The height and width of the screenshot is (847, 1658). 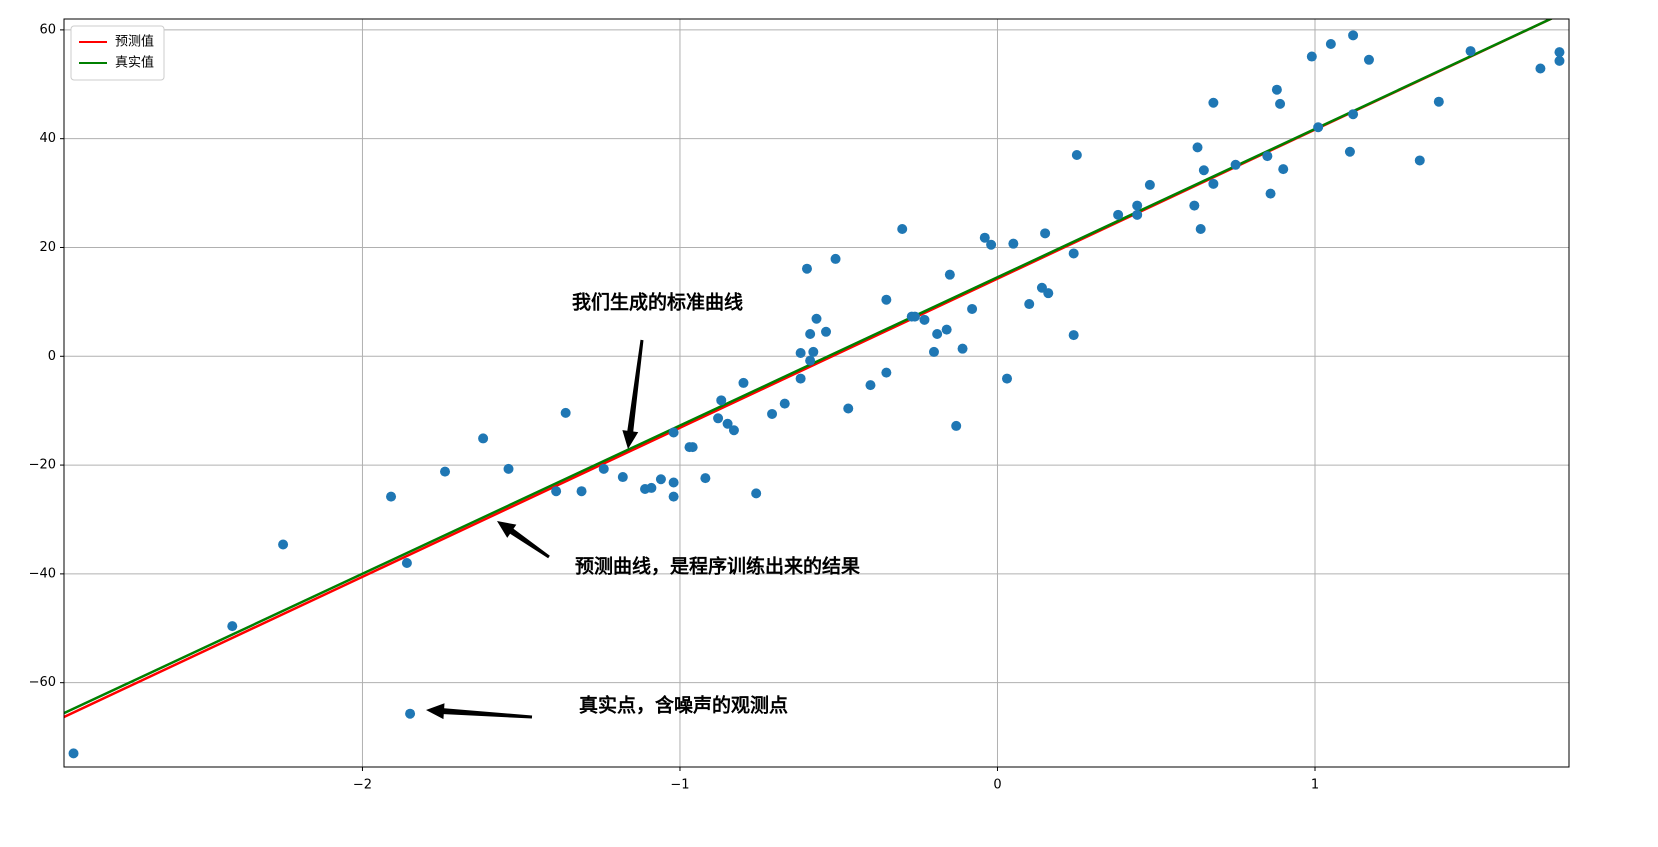 I want to click on y-tick-label: −60, so click(x=42, y=682).